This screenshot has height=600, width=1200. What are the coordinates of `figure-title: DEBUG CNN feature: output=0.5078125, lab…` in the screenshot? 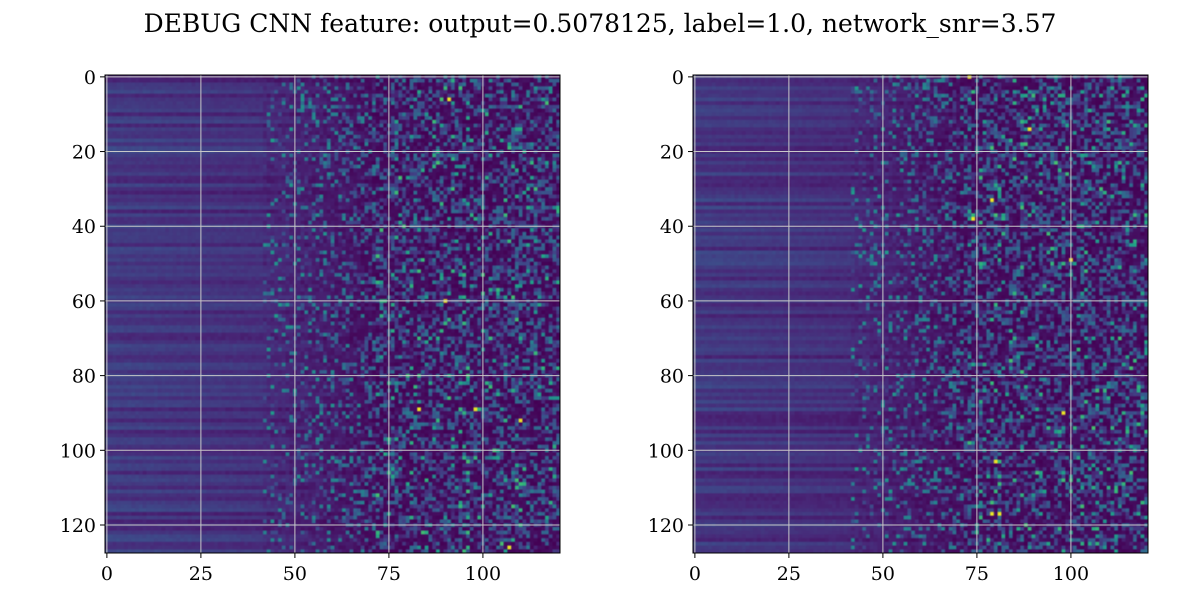 It's located at (600, 23).